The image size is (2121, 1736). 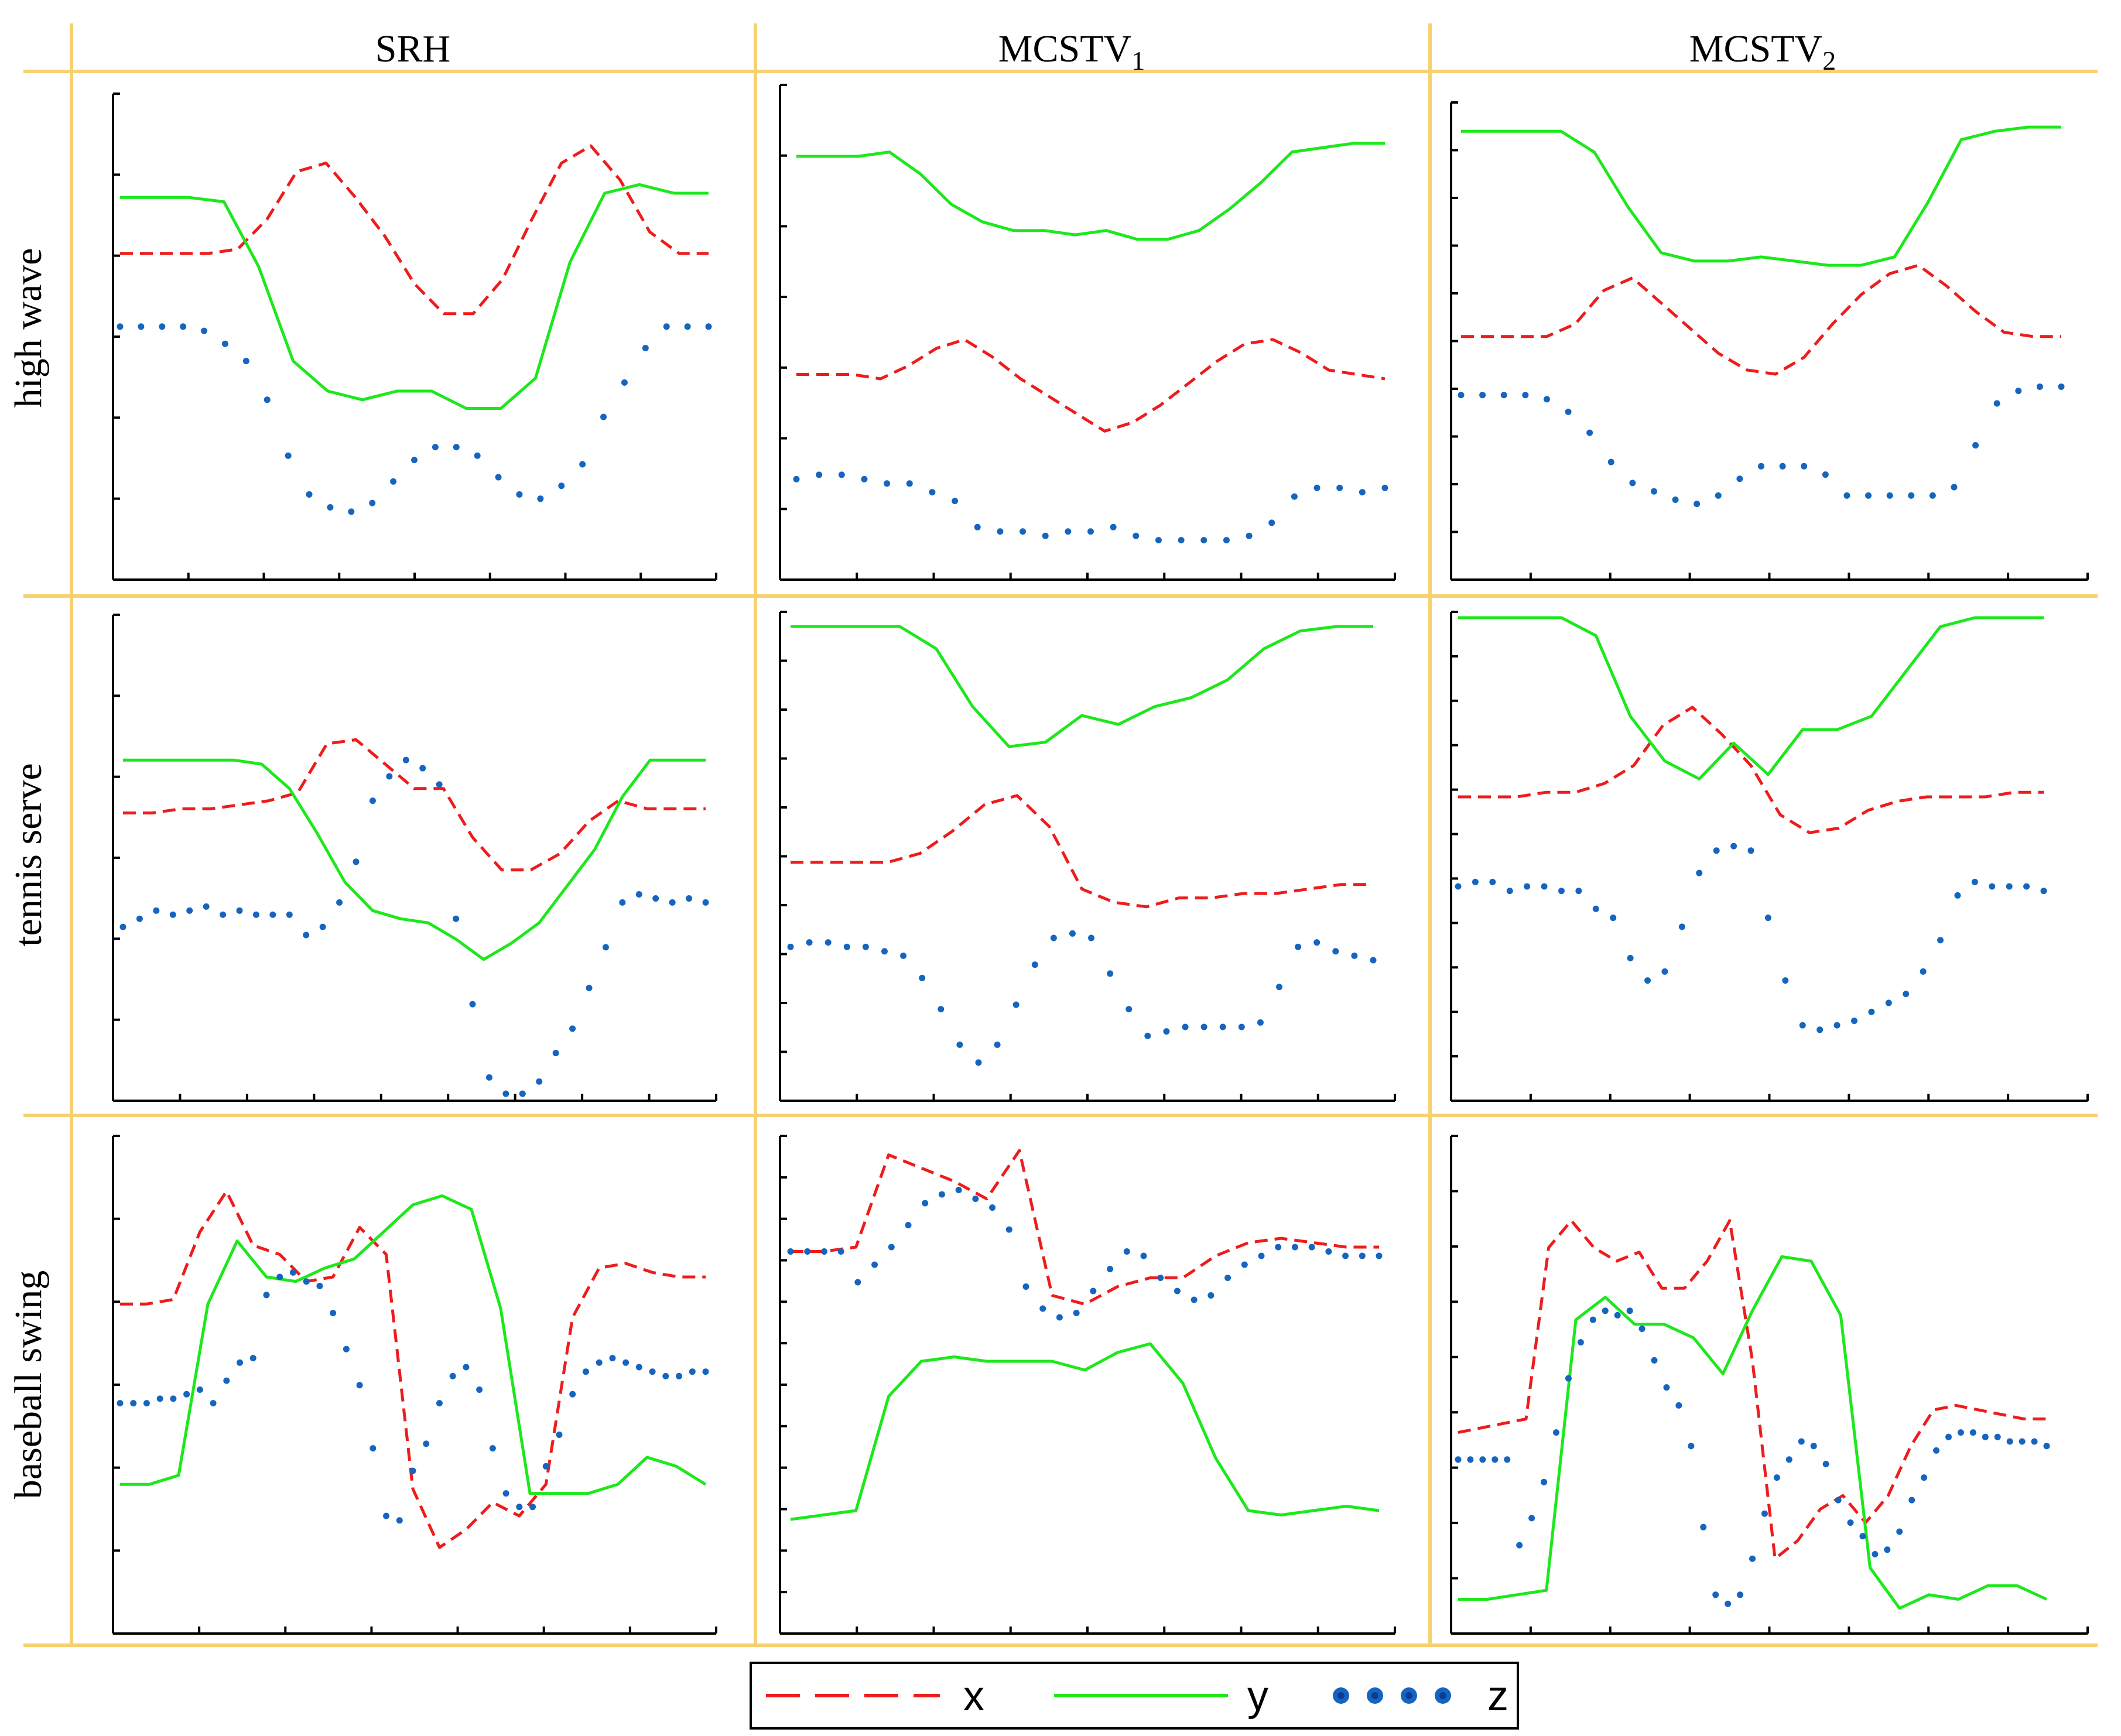 What do you see at coordinates (29, 328) in the screenshot?
I see `row-title-high-wave: high wave` at bounding box center [29, 328].